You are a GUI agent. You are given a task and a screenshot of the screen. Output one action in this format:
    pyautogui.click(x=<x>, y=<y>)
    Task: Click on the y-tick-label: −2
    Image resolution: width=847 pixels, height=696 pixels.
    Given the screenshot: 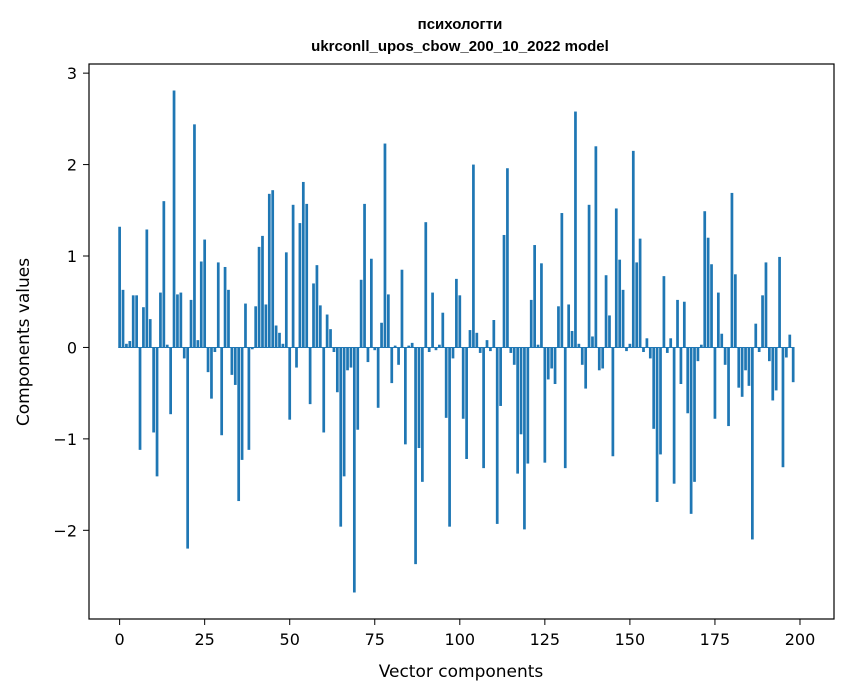 What is the action you would take?
    pyautogui.click(x=65, y=530)
    